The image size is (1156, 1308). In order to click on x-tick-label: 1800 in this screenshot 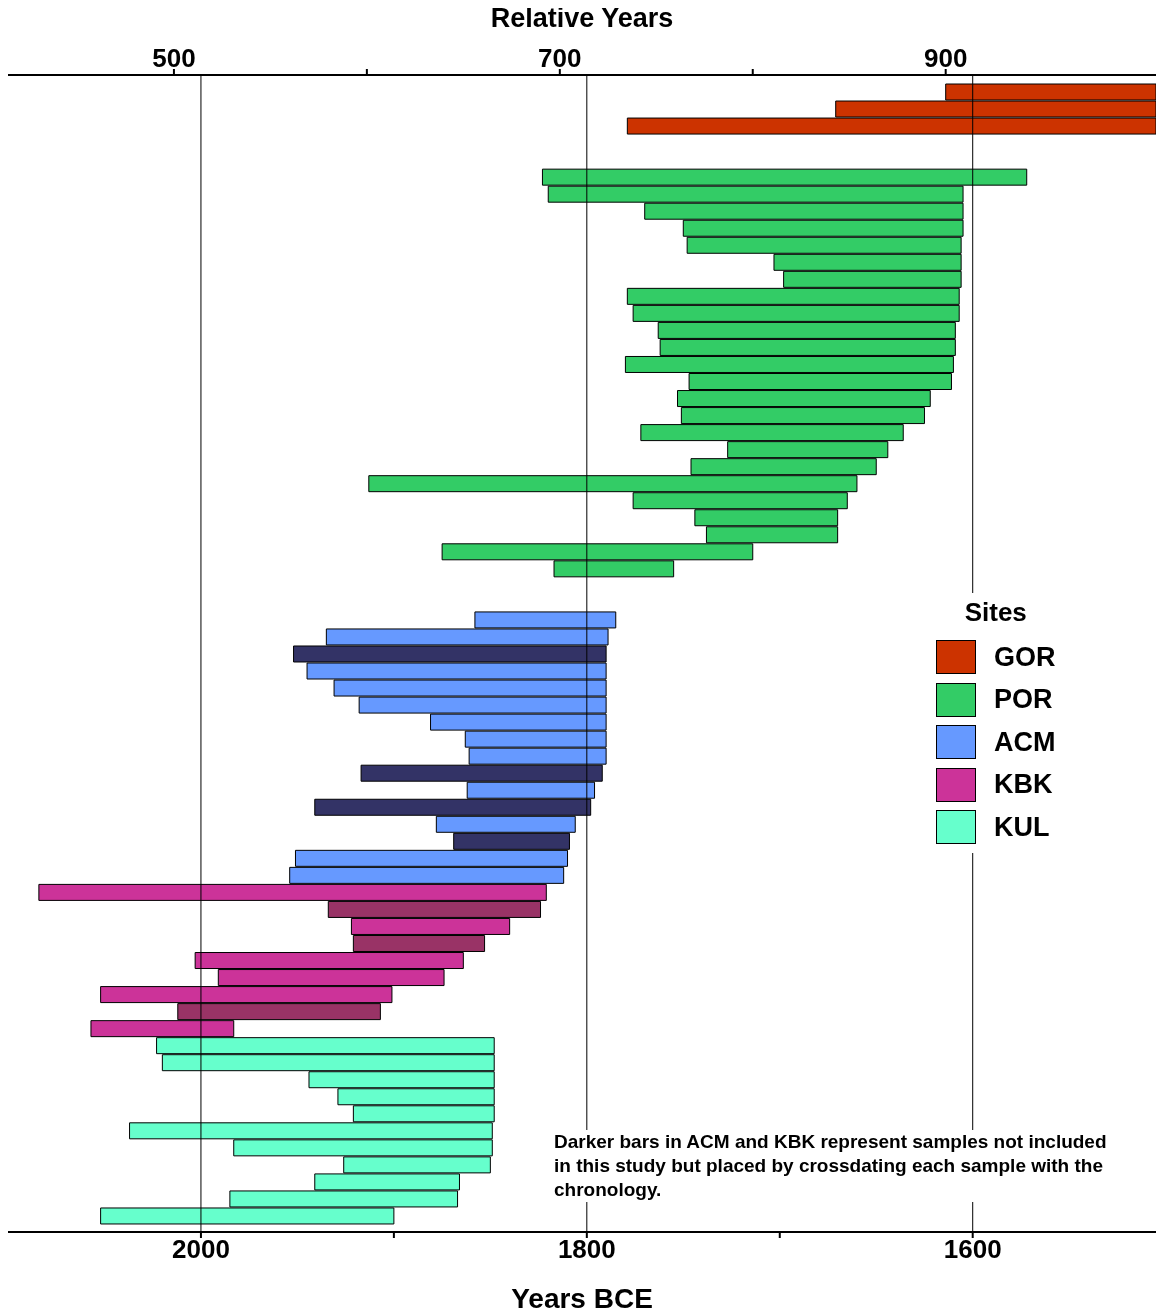, I will do `click(586, 1249)`.